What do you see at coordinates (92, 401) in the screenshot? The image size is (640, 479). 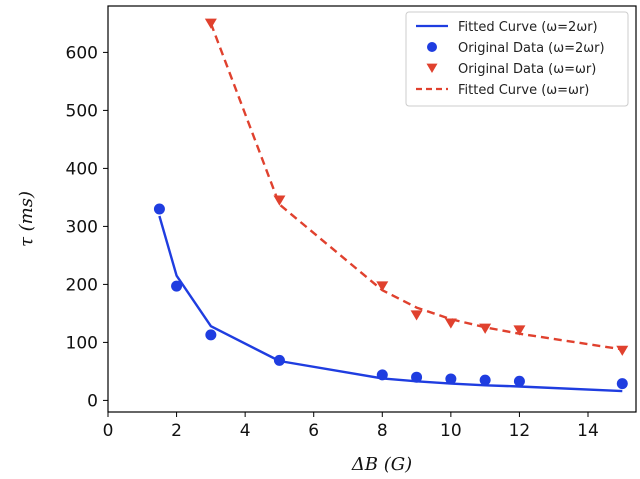 I see `y-tick-label: 0` at bounding box center [92, 401].